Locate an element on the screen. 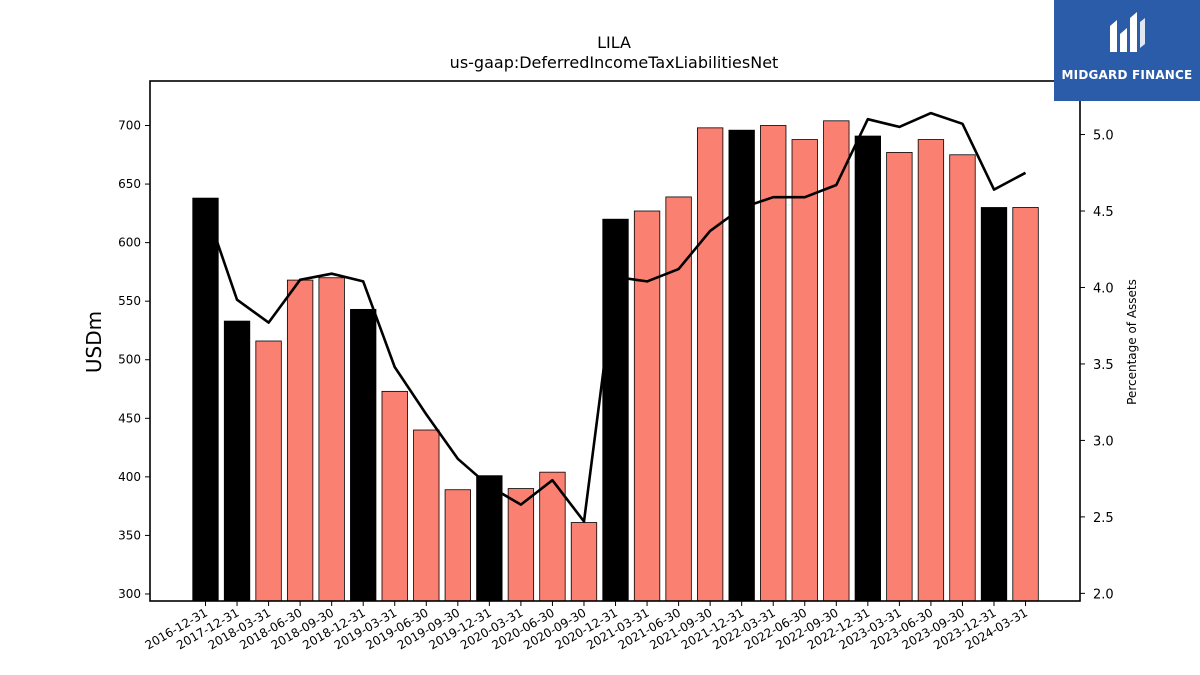 The height and width of the screenshot is (675, 1200). chart-subtitle: us-gaap:DeferredIncomeTaxLiabilitiesNet is located at coordinates (614, 62).